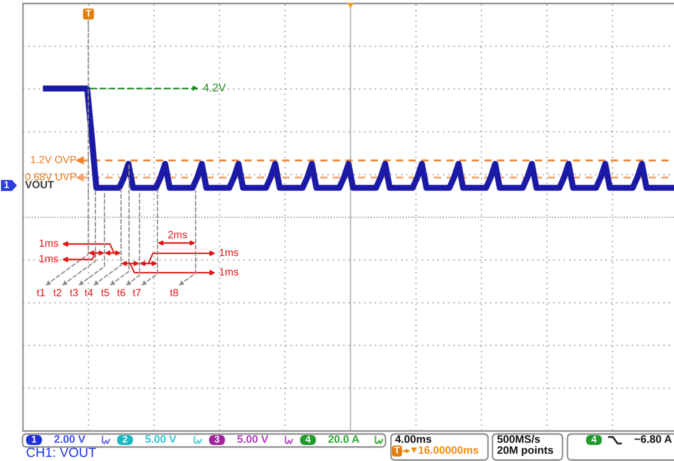 Image resolution: width=674 pixels, height=461 pixels. What do you see at coordinates (344, 439) in the screenshot?
I see `text: 20.0 A` at bounding box center [344, 439].